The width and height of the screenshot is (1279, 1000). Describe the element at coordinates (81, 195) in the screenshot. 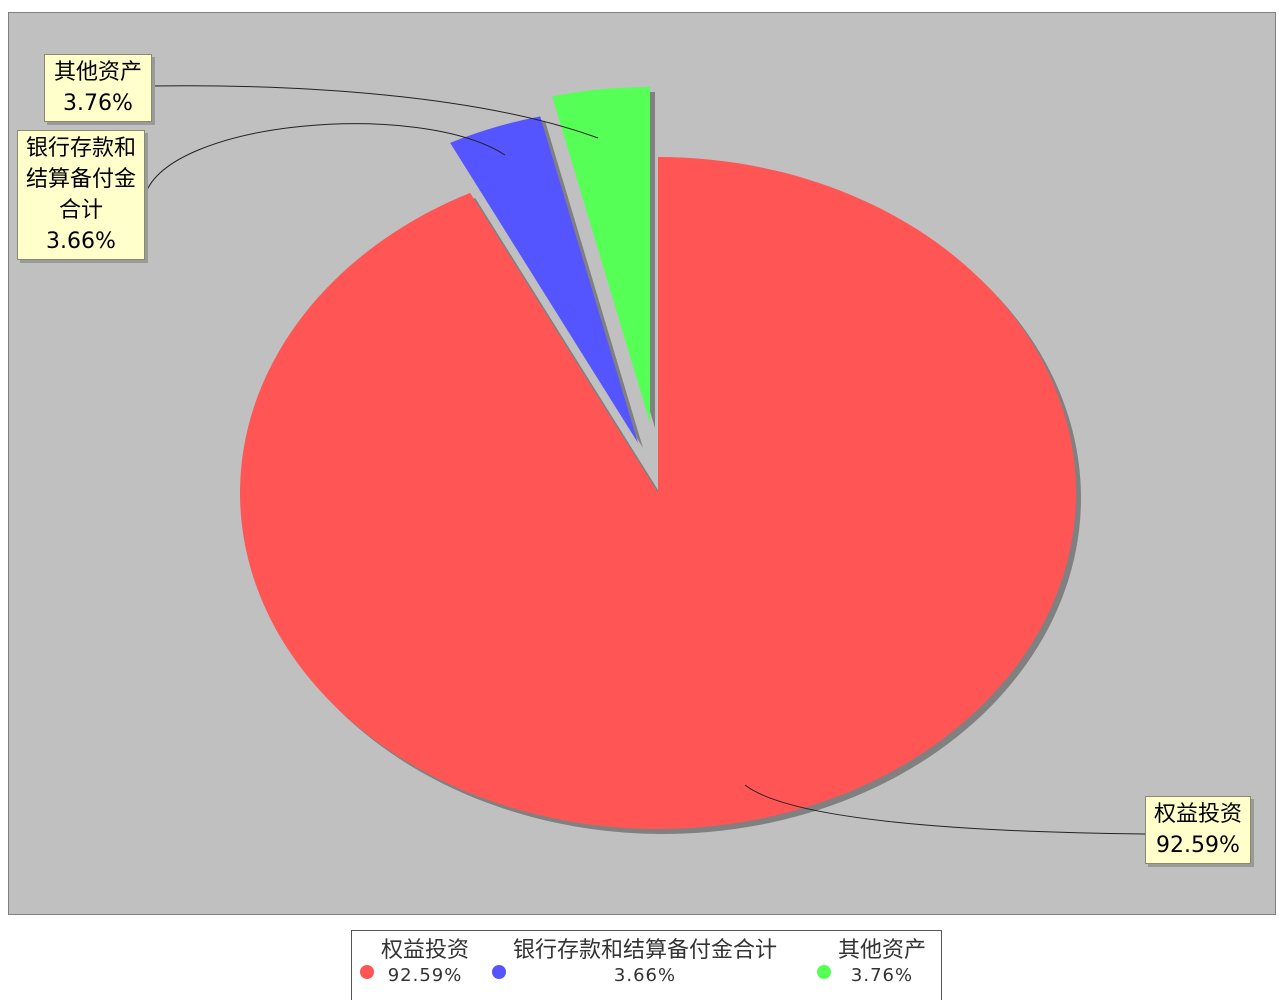

I see `callout-label: 银行存款和结算备付金合计 3.66%` at that location.